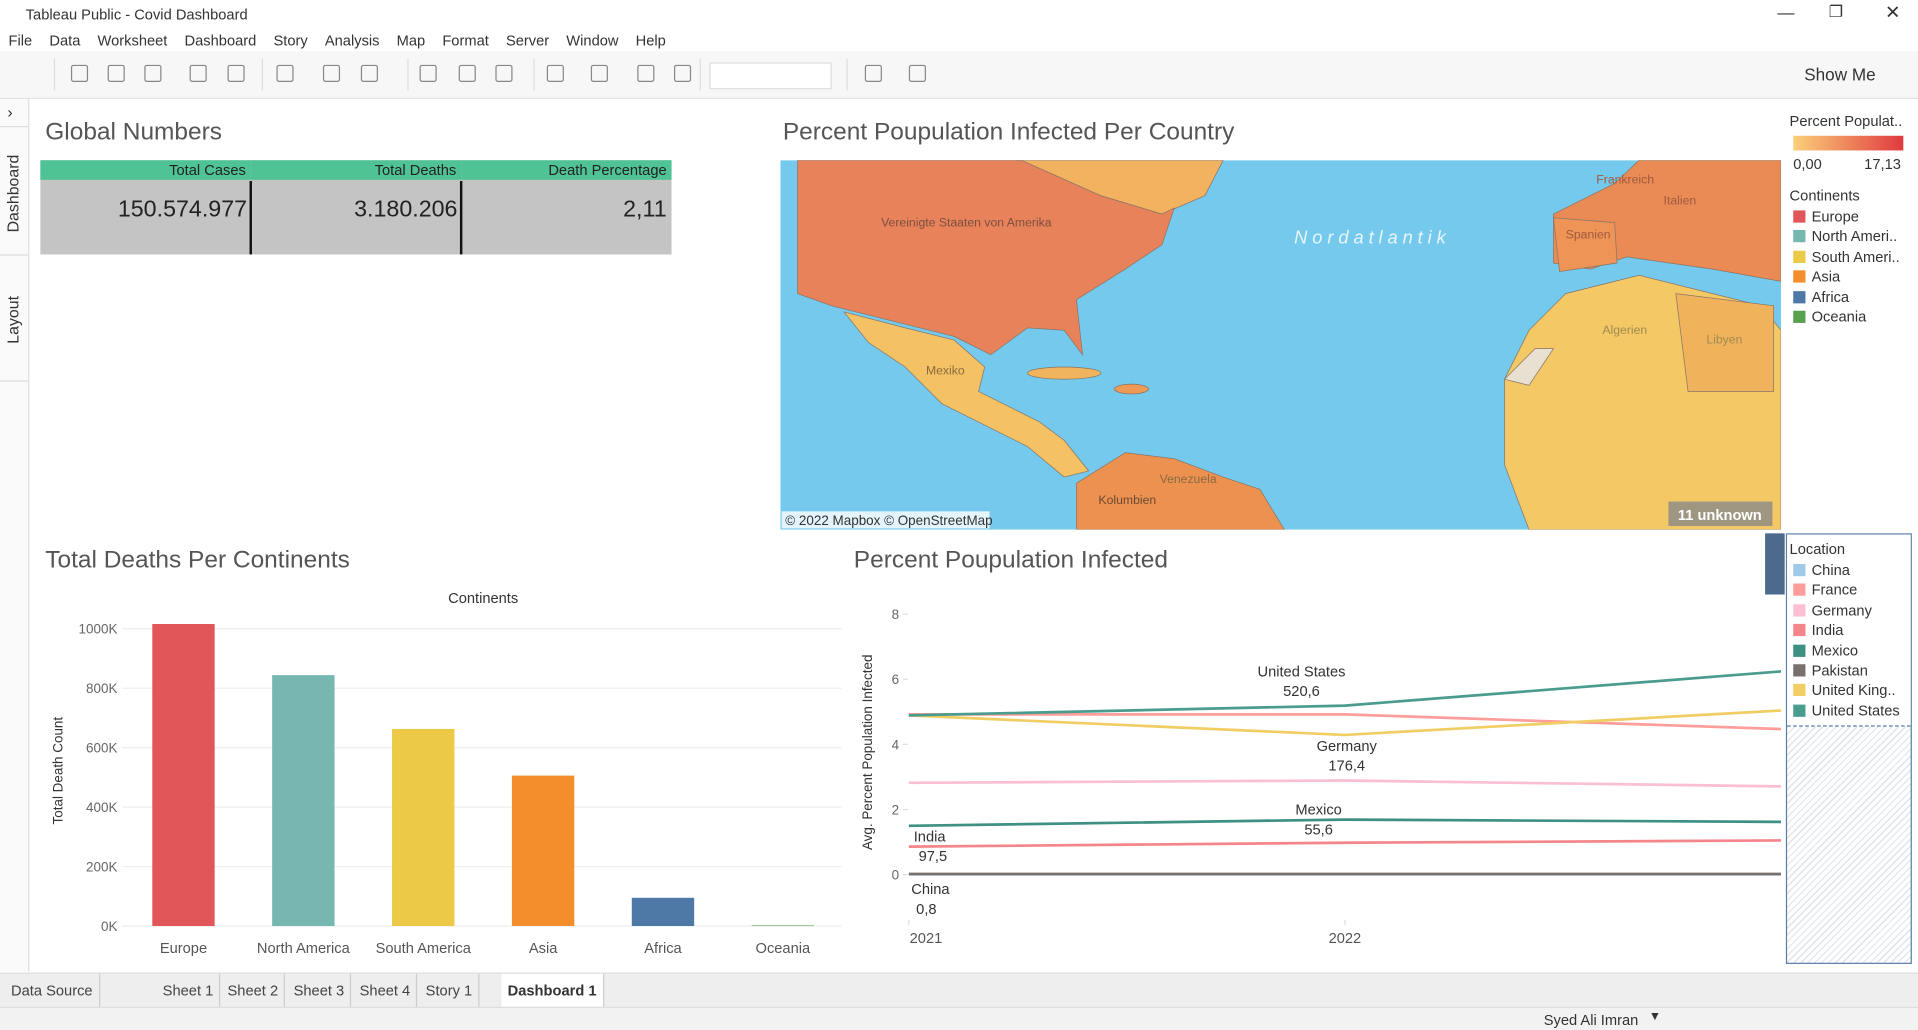 The width and height of the screenshot is (1918, 1030). What do you see at coordinates (1680, 200) in the screenshot?
I see `map-label: Italien` at bounding box center [1680, 200].